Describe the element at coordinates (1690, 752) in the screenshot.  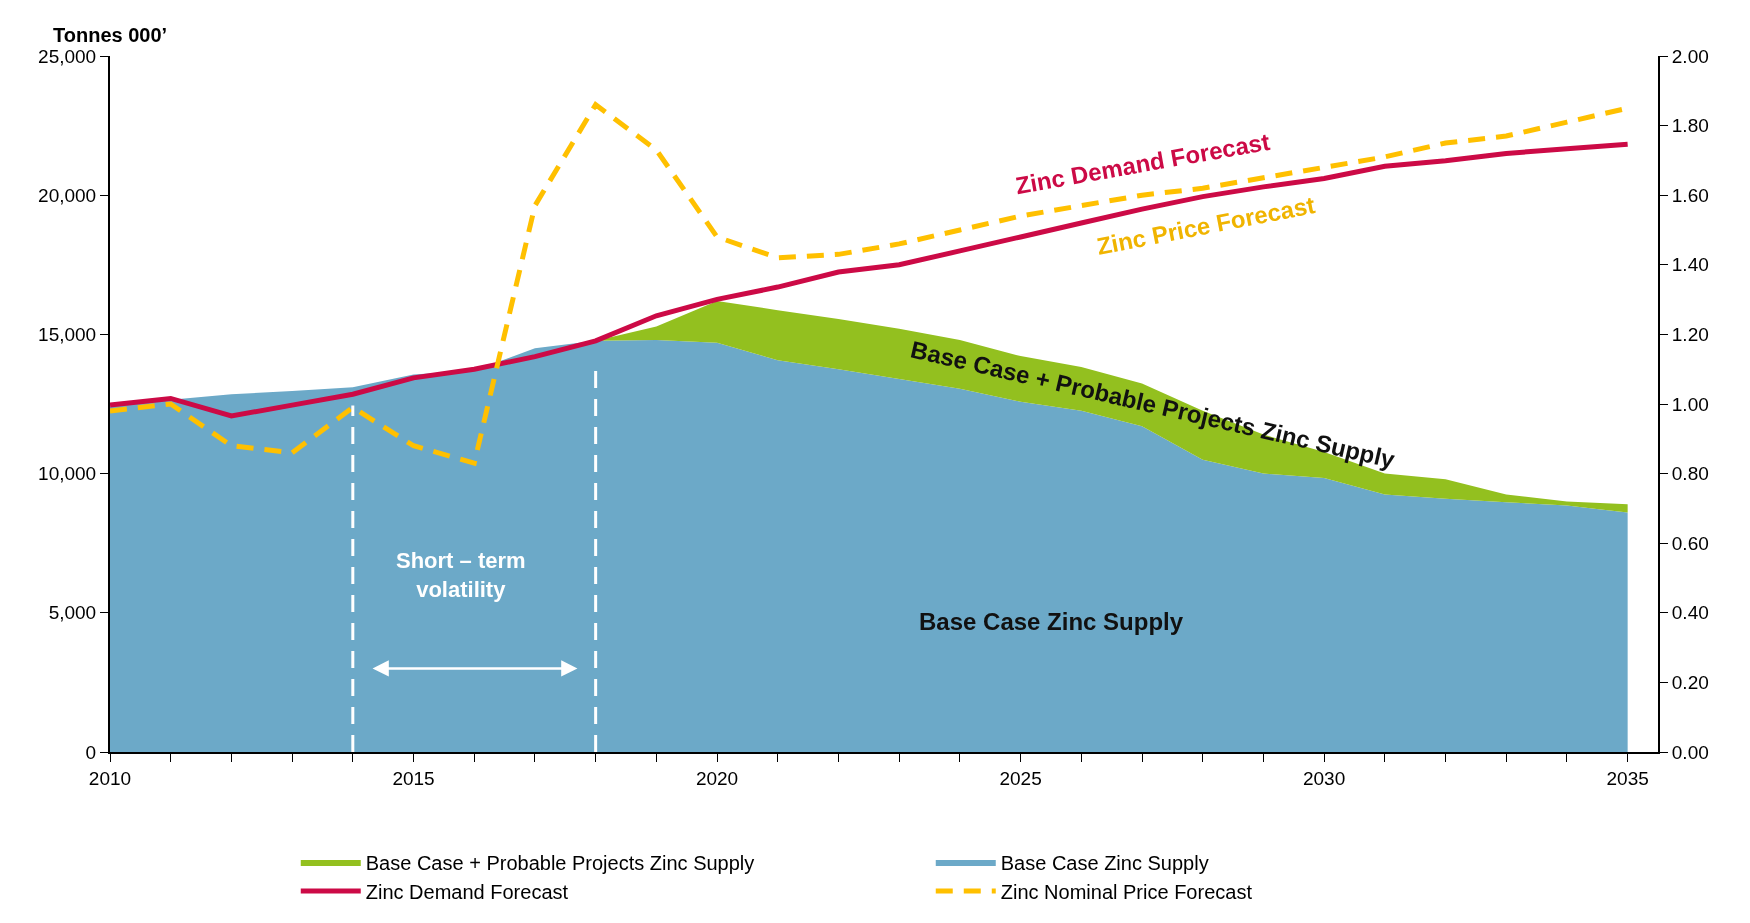
I see `y2-tick-label: 0.00` at that location.